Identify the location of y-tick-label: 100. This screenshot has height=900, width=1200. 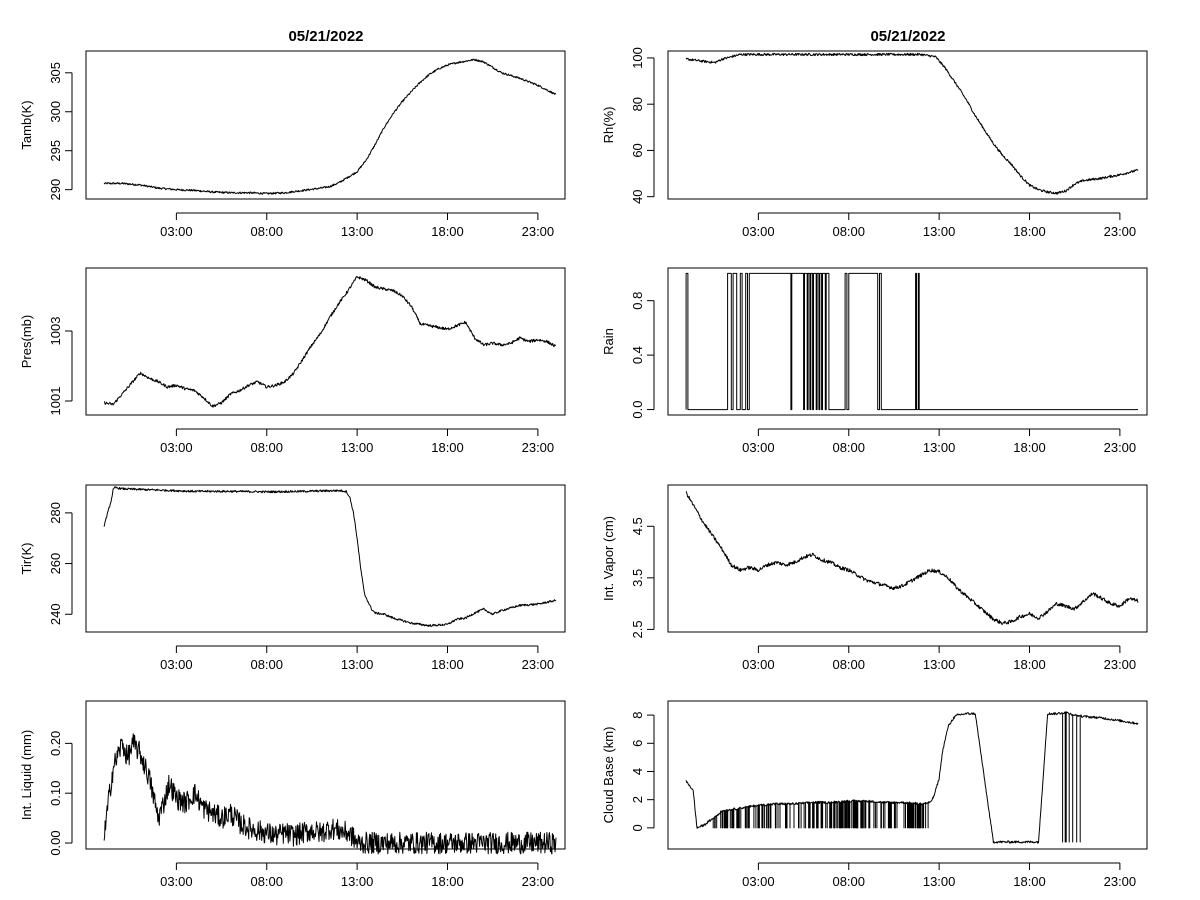
(637, 58).